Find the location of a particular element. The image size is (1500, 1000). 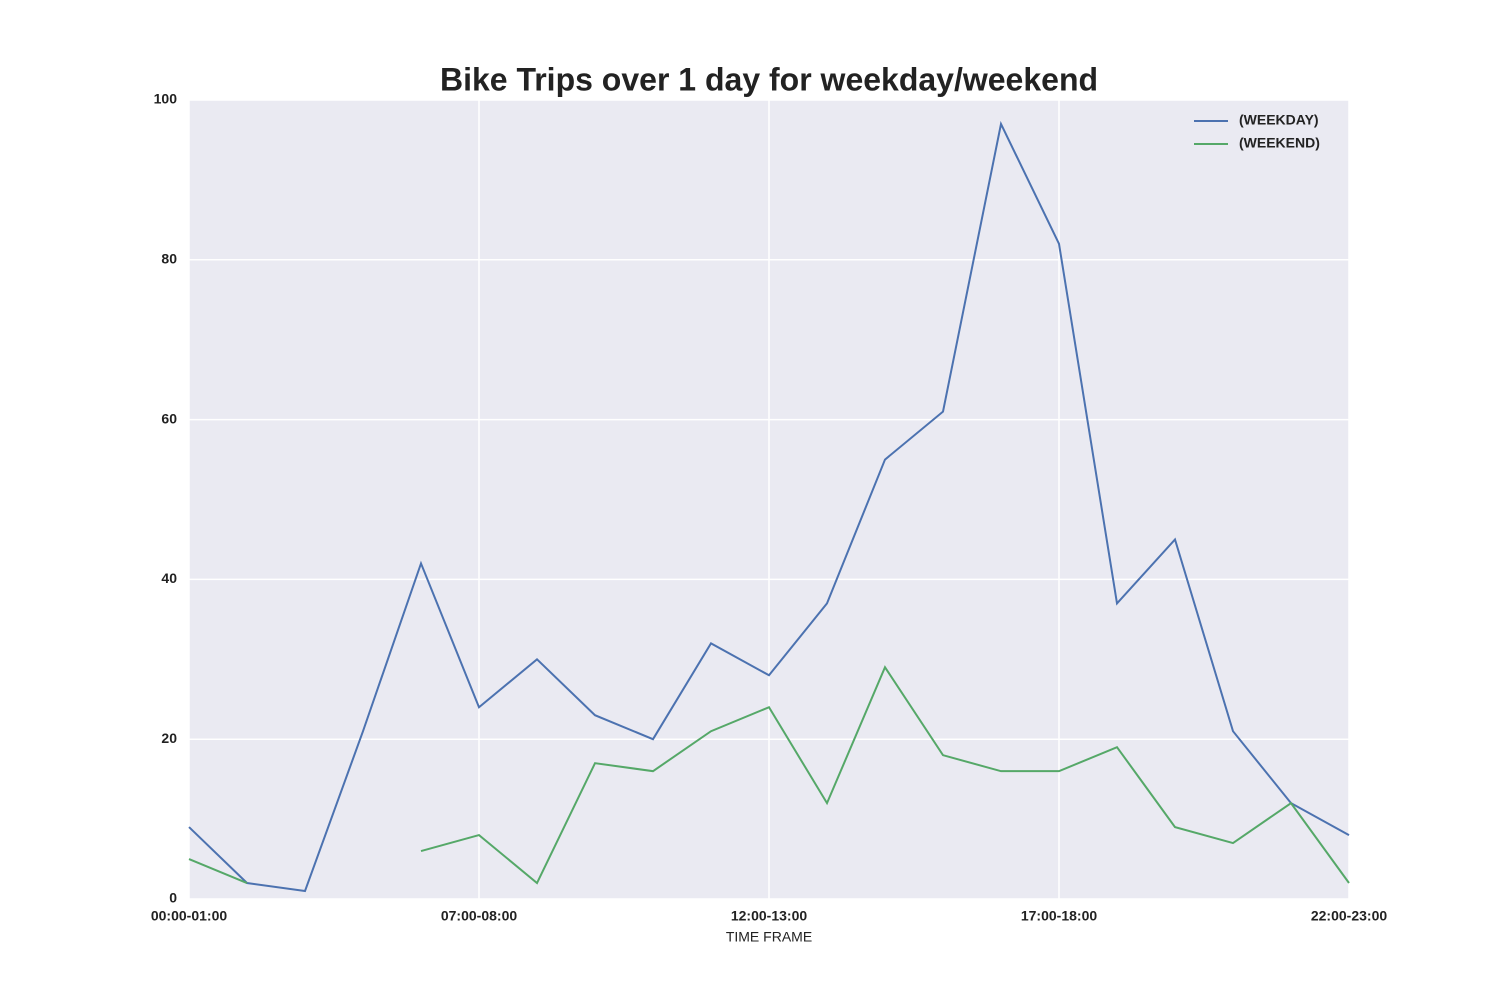

x-tick-label: 22:00-23:00 is located at coordinates (1349, 916).